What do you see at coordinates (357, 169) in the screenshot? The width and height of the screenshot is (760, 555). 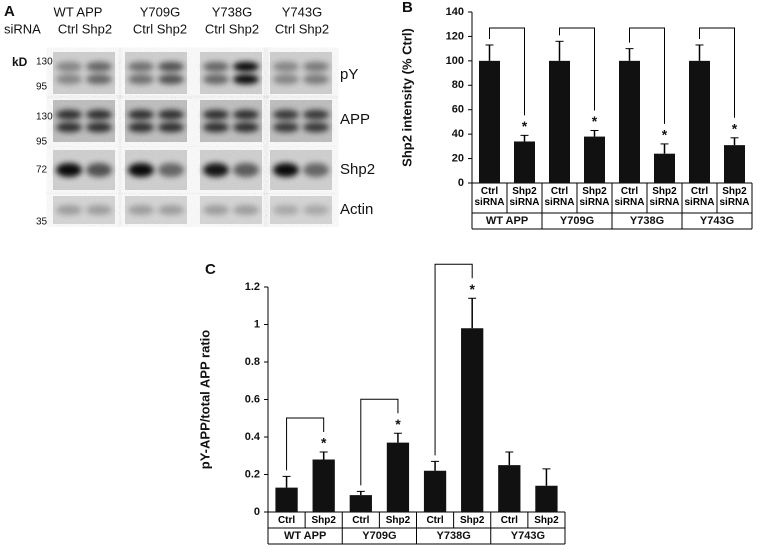 I see `row-label: Shp2` at bounding box center [357, 169].